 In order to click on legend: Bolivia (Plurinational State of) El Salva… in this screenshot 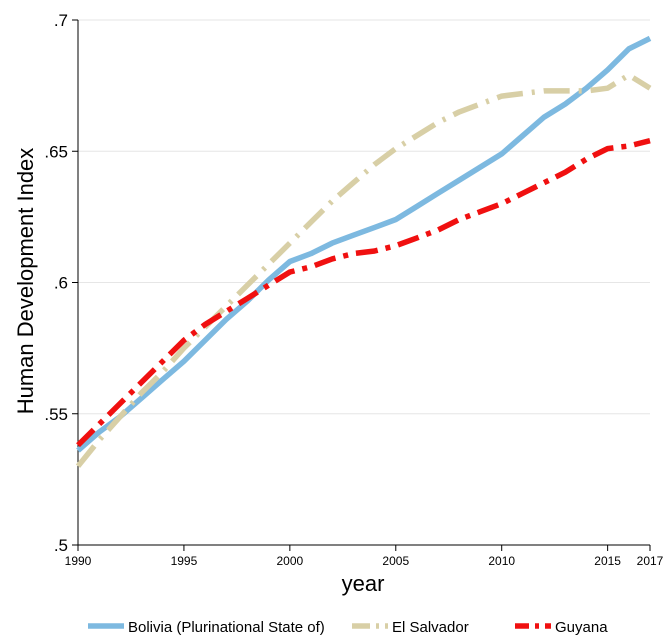, I will do `click(348, 627)`.